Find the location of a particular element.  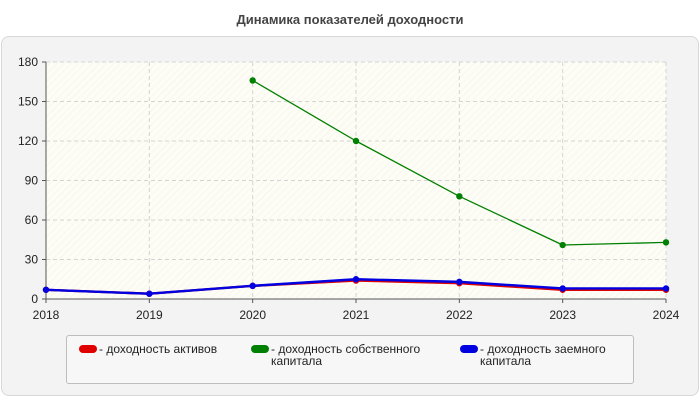

y-tick-label: 180 is located at coordinates (28, 62).